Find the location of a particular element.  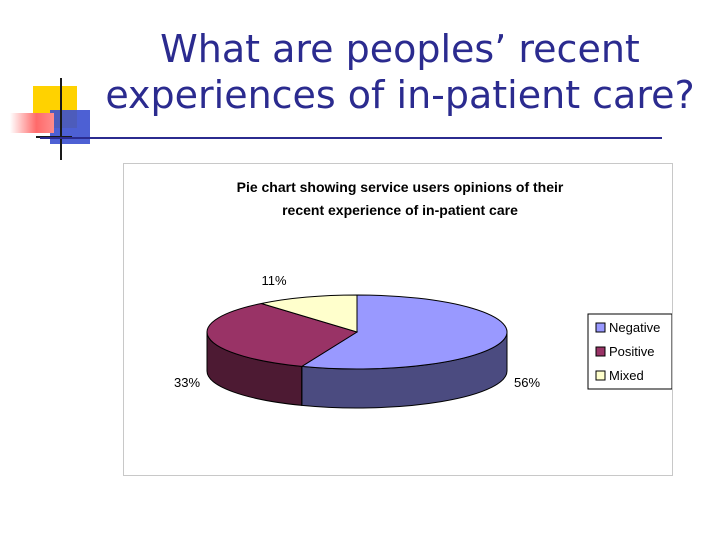

data-label-positive: 33% is located at coordinates (187, 382).